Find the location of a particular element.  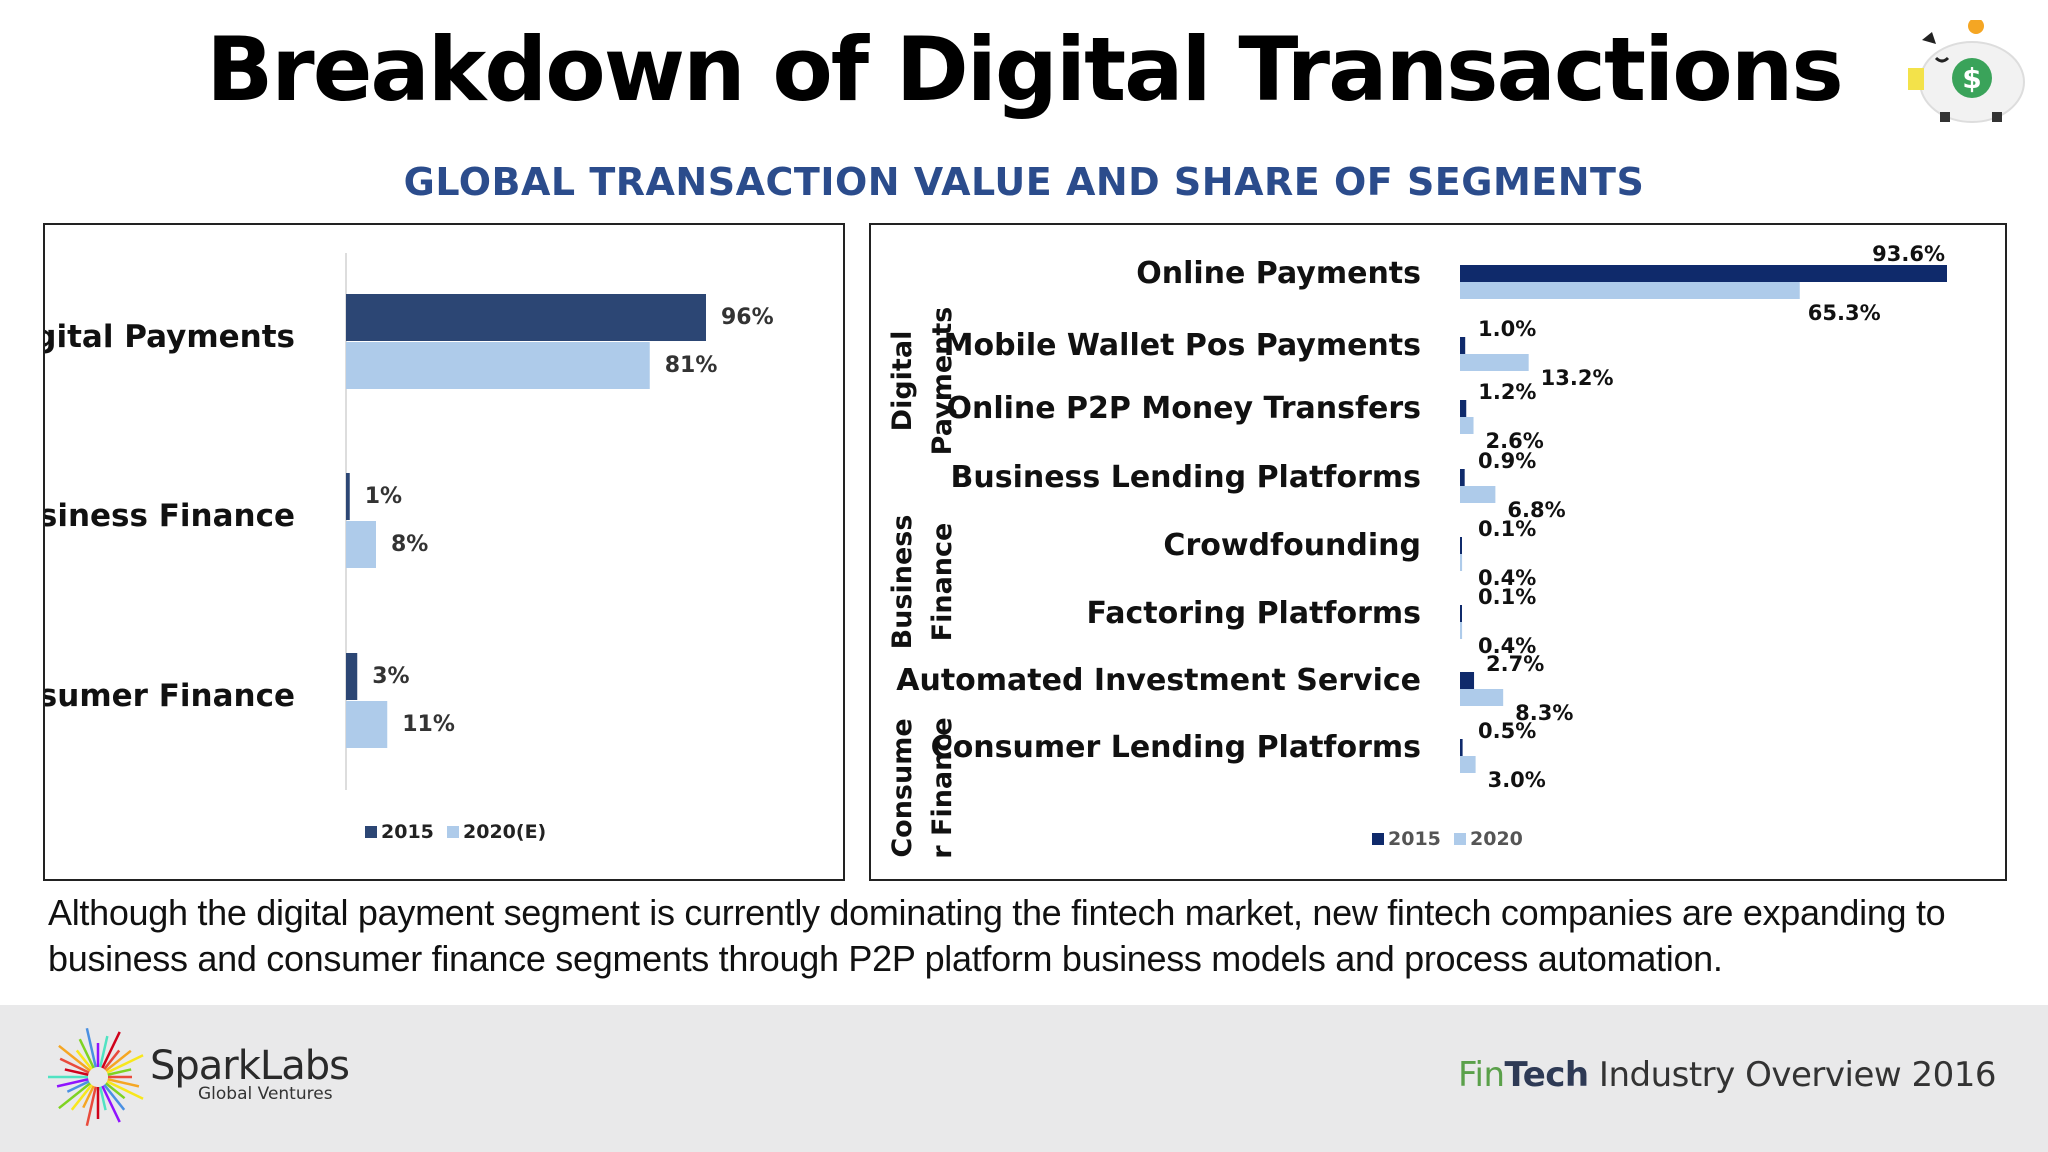

data-label: 1% is located at coordinates (383, 496).